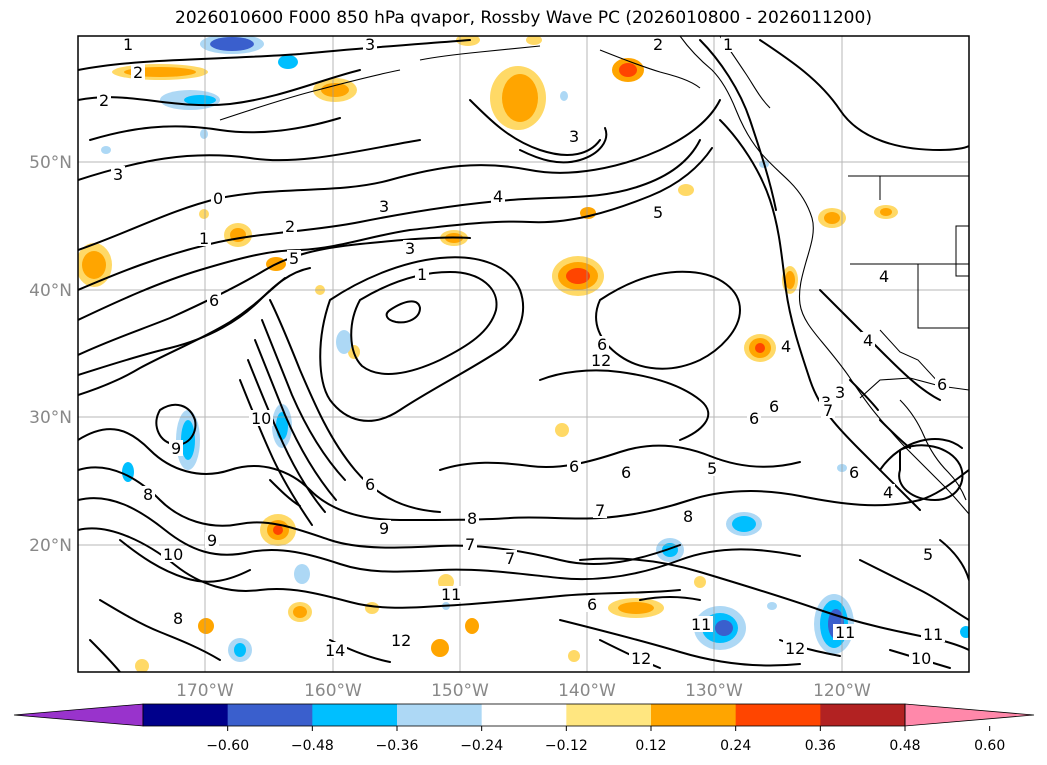  Describe the element at coordinates (820, 746) in the screenshot. I see `colorbar-tick-label: 0.36` at that location.